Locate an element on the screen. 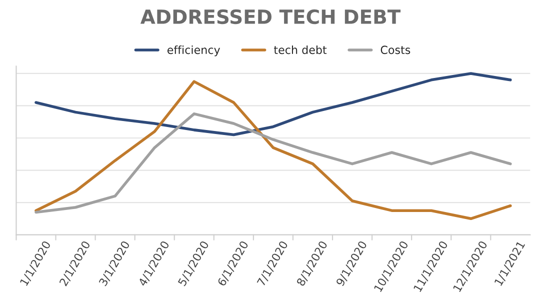 The width and height of the screenshot is (541, 301). legend-label: Costs is located at coordinates (395, 50).